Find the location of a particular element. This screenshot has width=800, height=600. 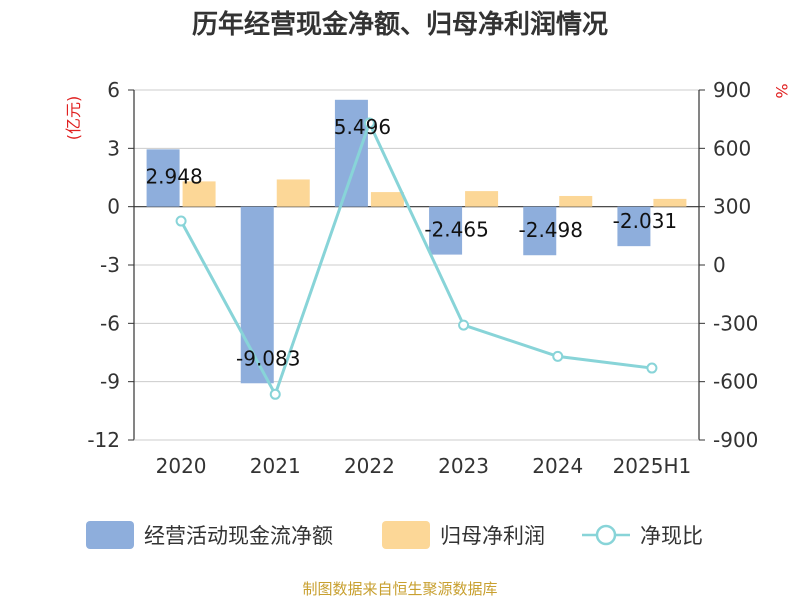

legend: 经营活动现金流净额 归母净利润 净现比 is located at coordinates (394, 535).